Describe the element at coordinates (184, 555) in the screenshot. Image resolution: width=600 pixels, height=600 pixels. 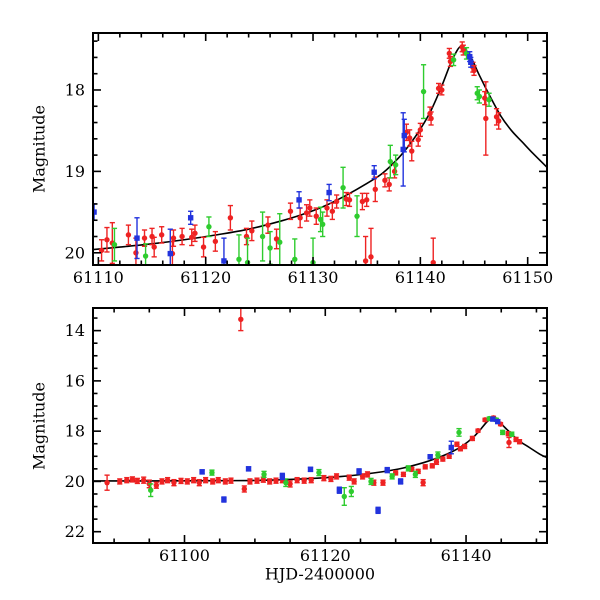
I see `x-tick-label: 61100` at that location.